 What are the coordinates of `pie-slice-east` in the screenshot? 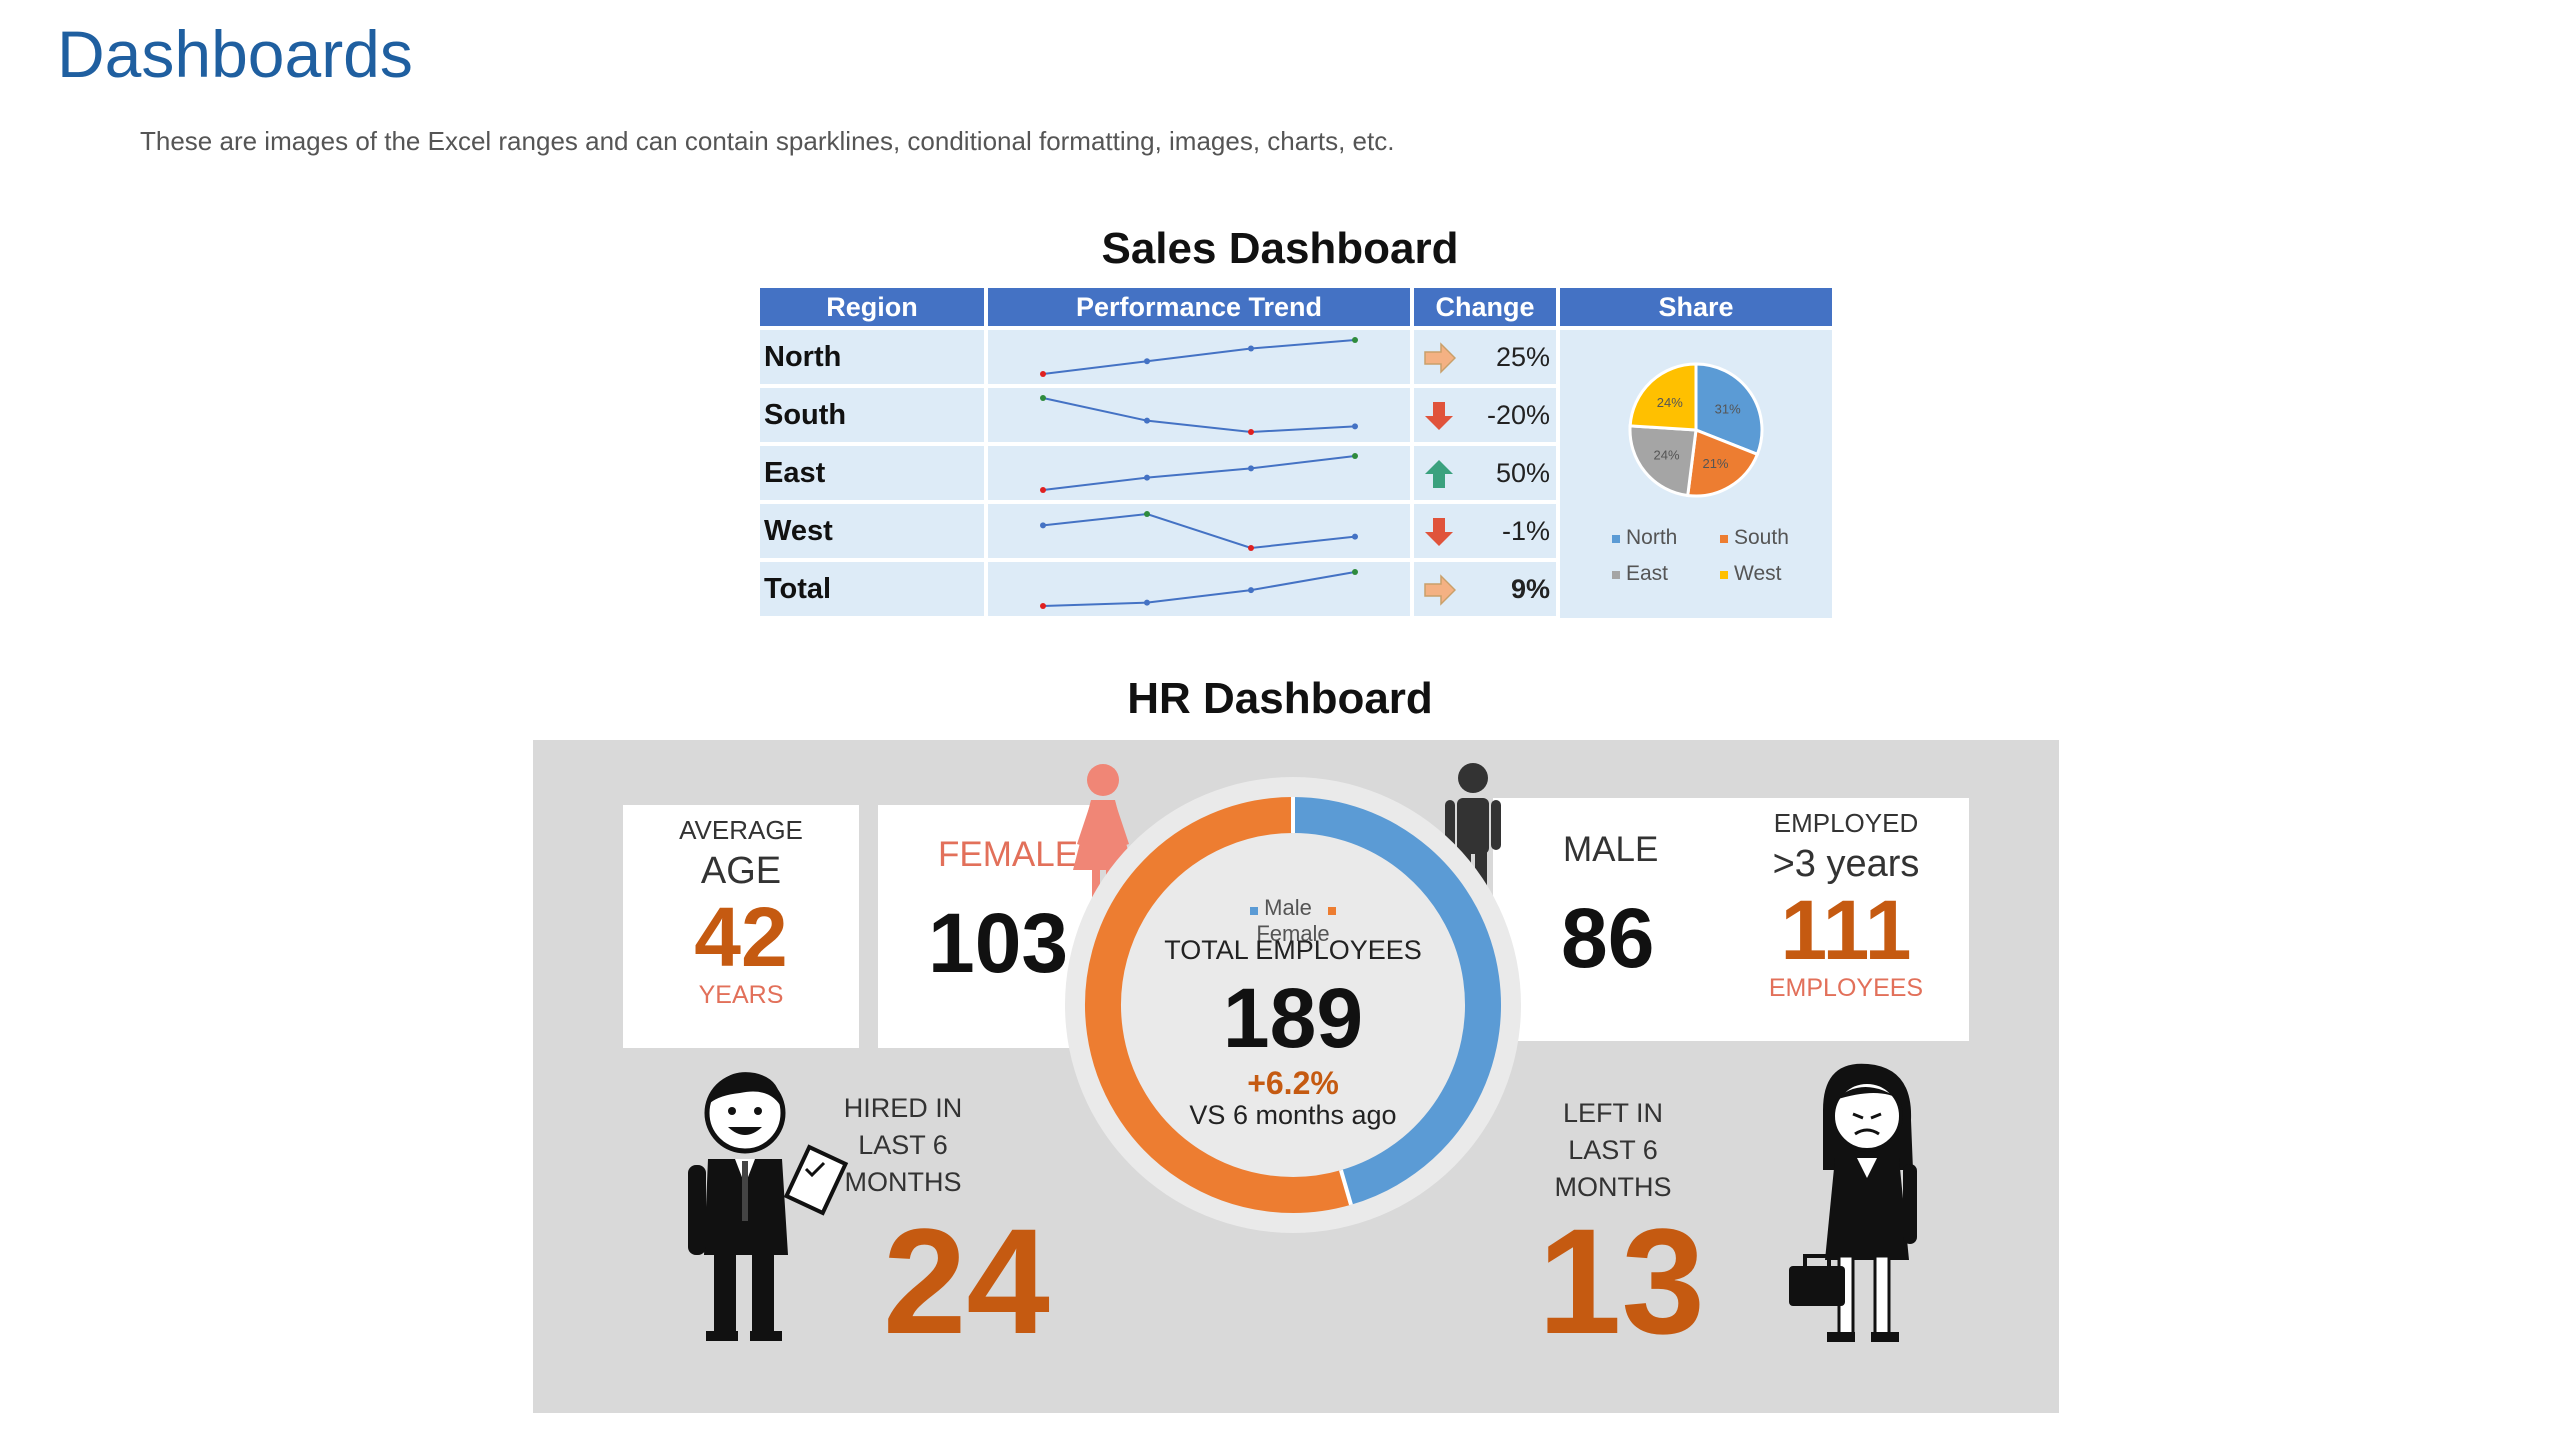 It's located at (1663, 461).